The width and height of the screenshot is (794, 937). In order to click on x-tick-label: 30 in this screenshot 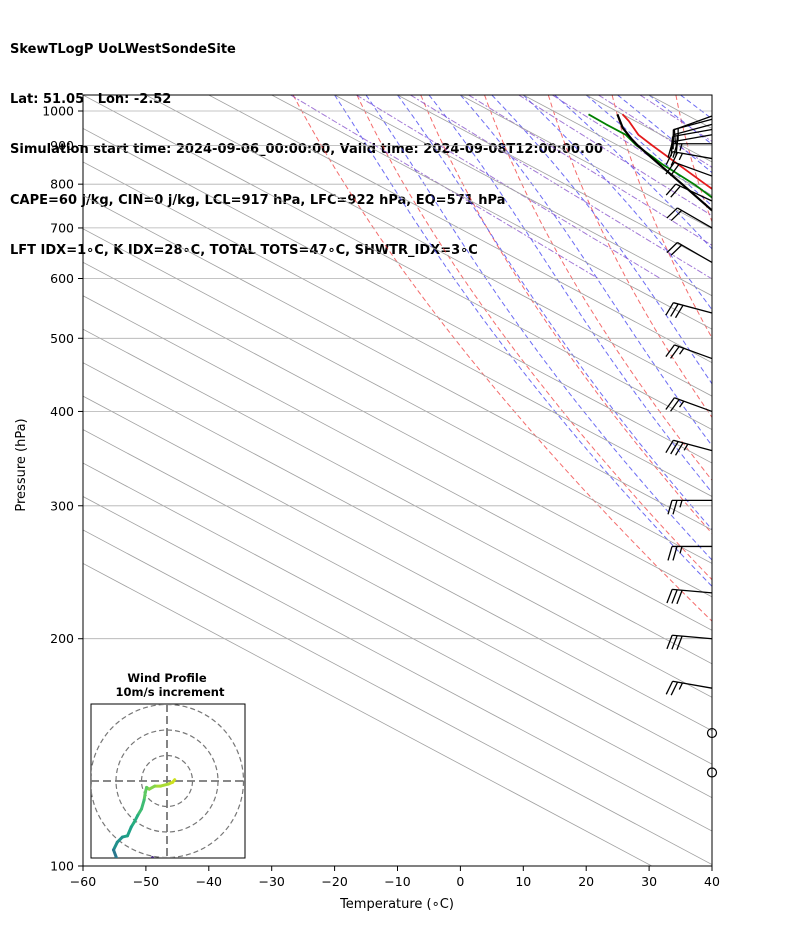, I will do `click(649, 881)`.